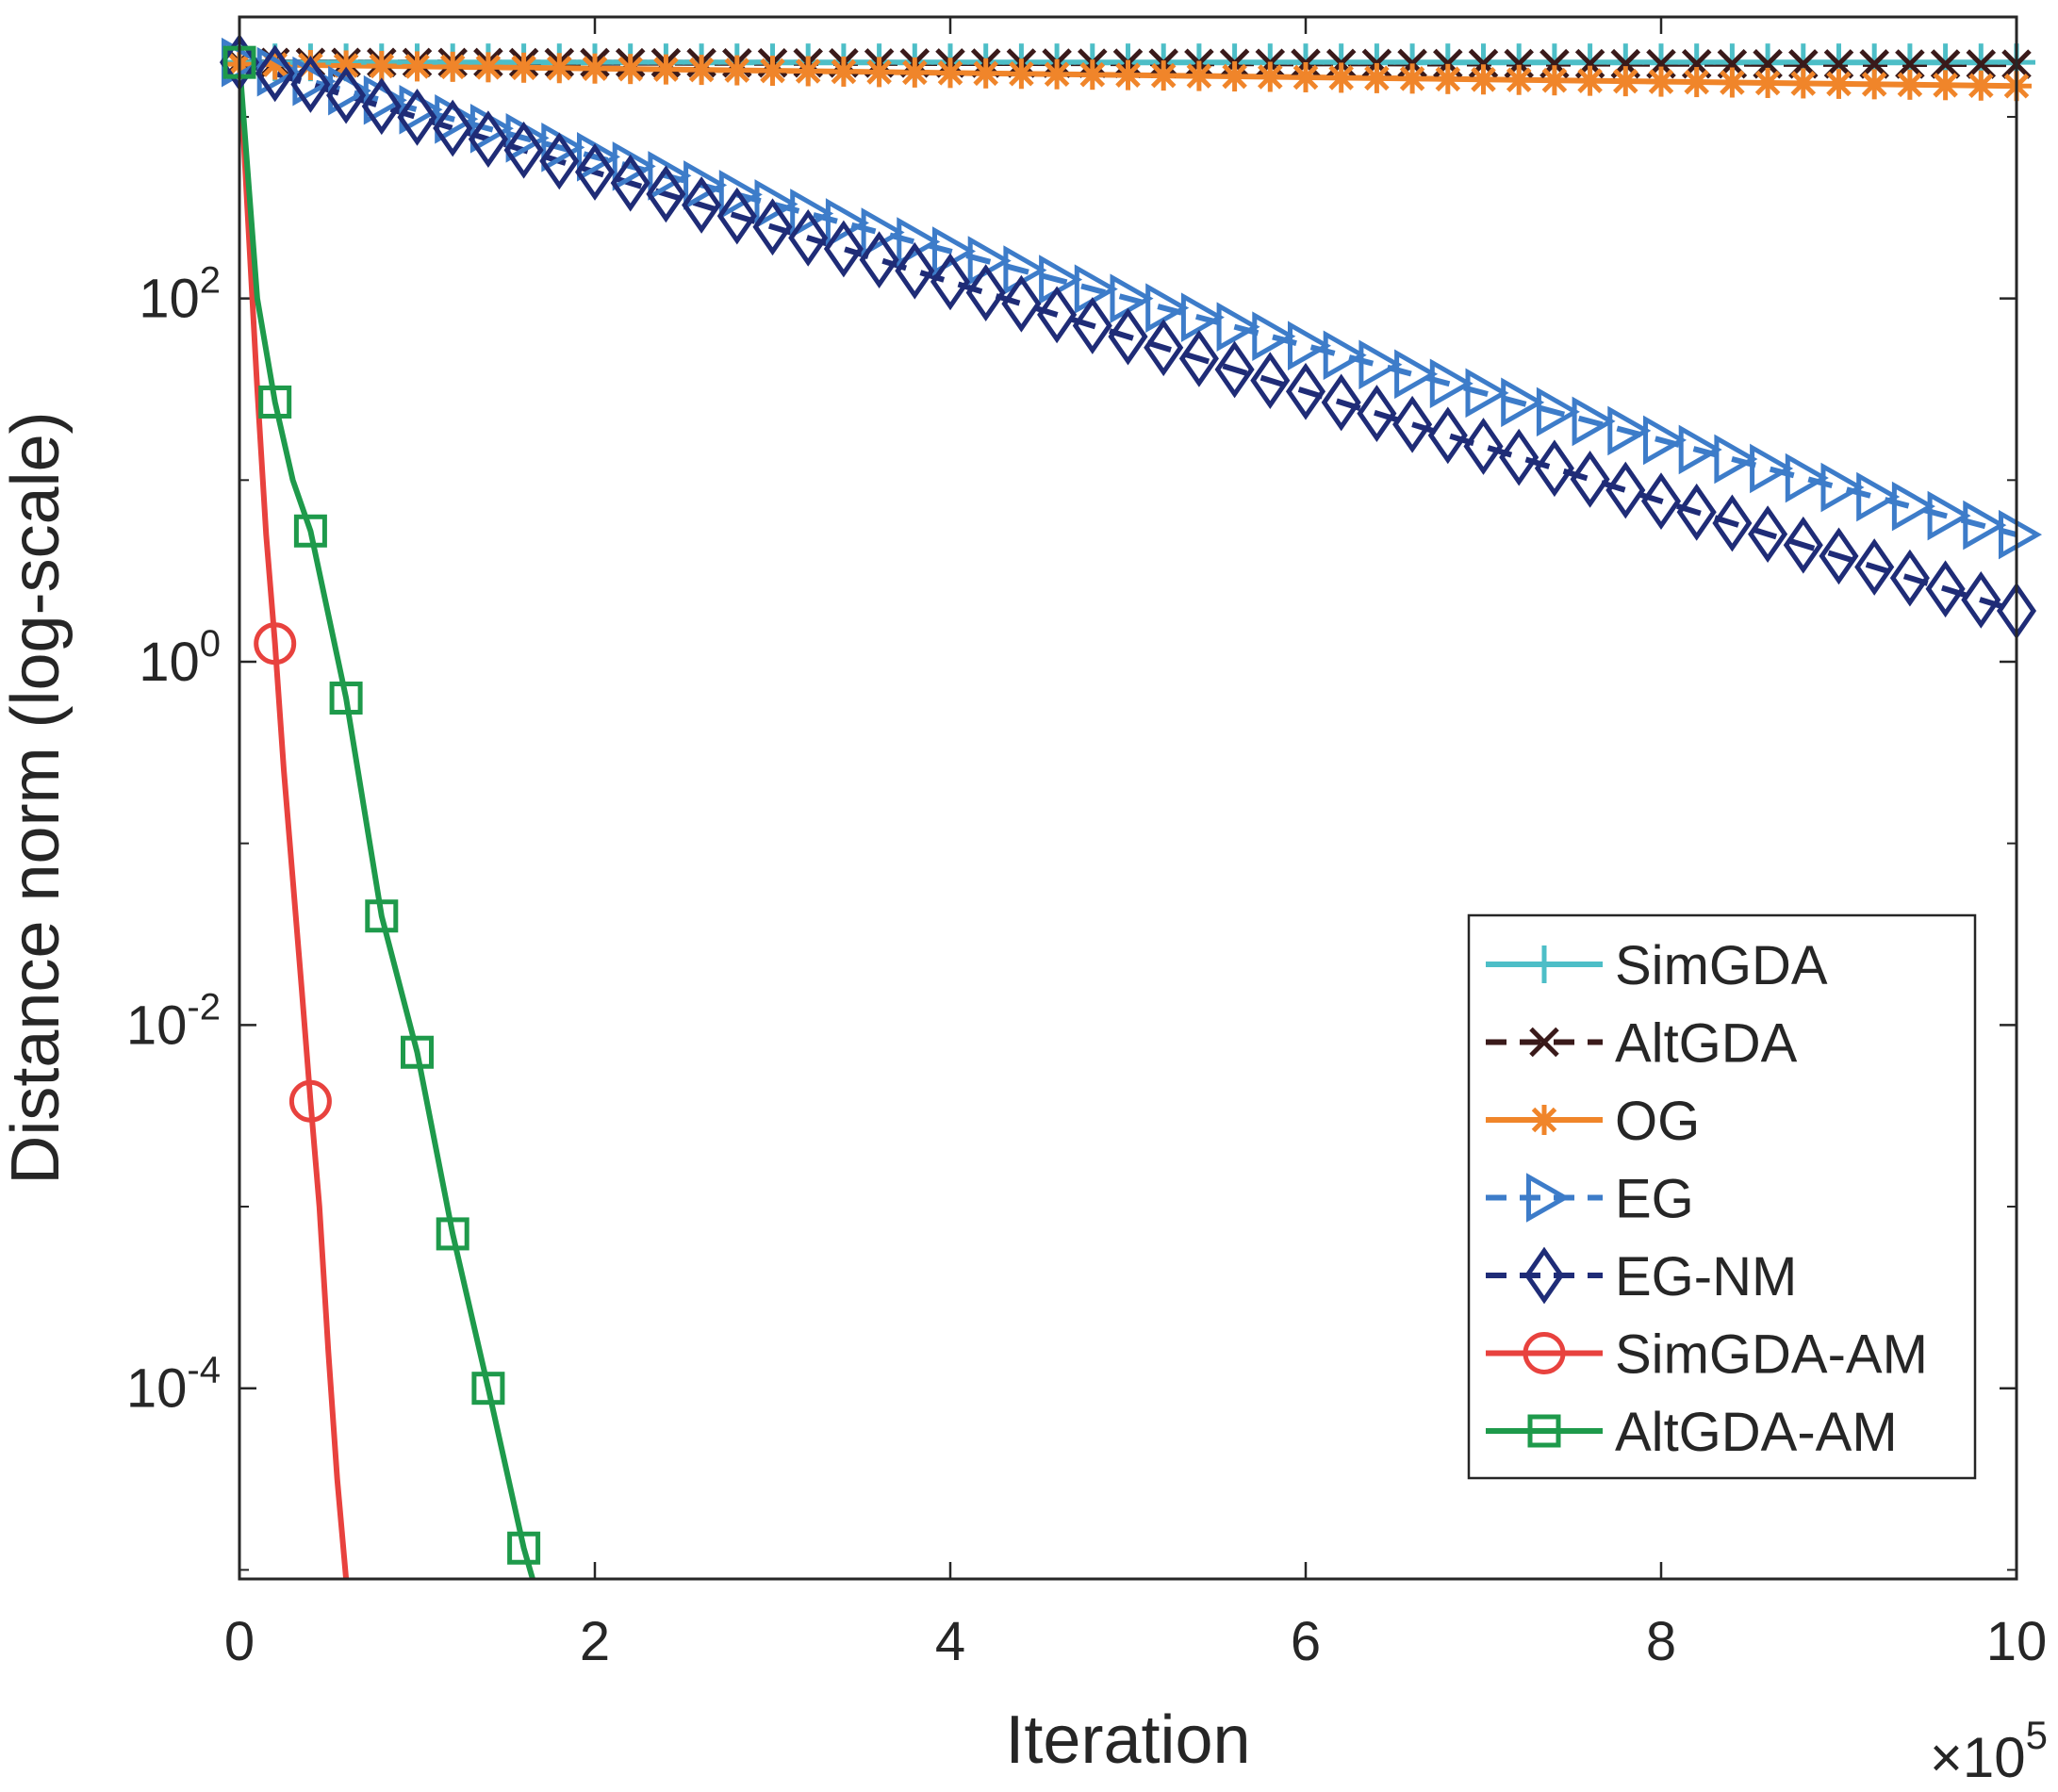 This screenshot has height=1792, width=2058. Describe the element at coordinates (210, 281) in the screenshot. I see `y-tick-label-exponent: 2` at that location.